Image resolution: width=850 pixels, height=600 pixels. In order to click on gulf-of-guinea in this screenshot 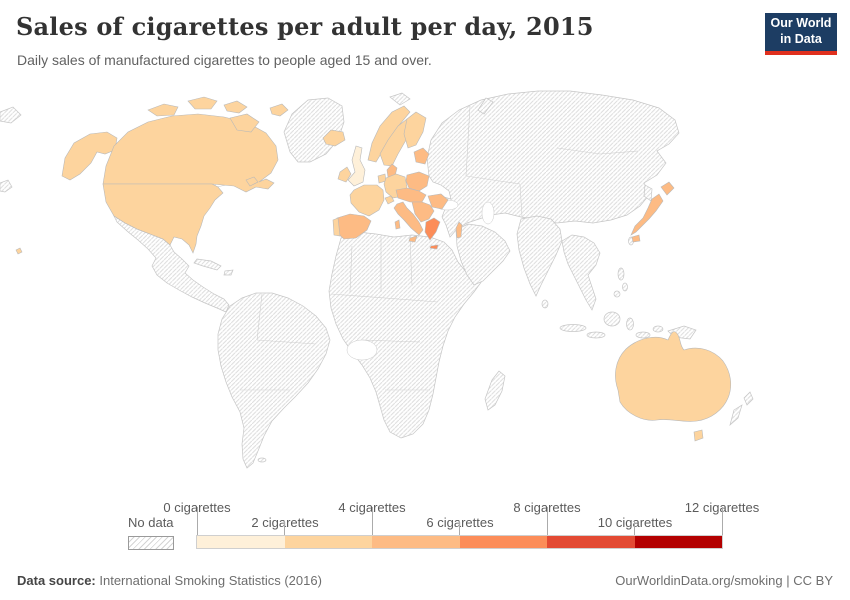, I will do `click(362, 350)`.